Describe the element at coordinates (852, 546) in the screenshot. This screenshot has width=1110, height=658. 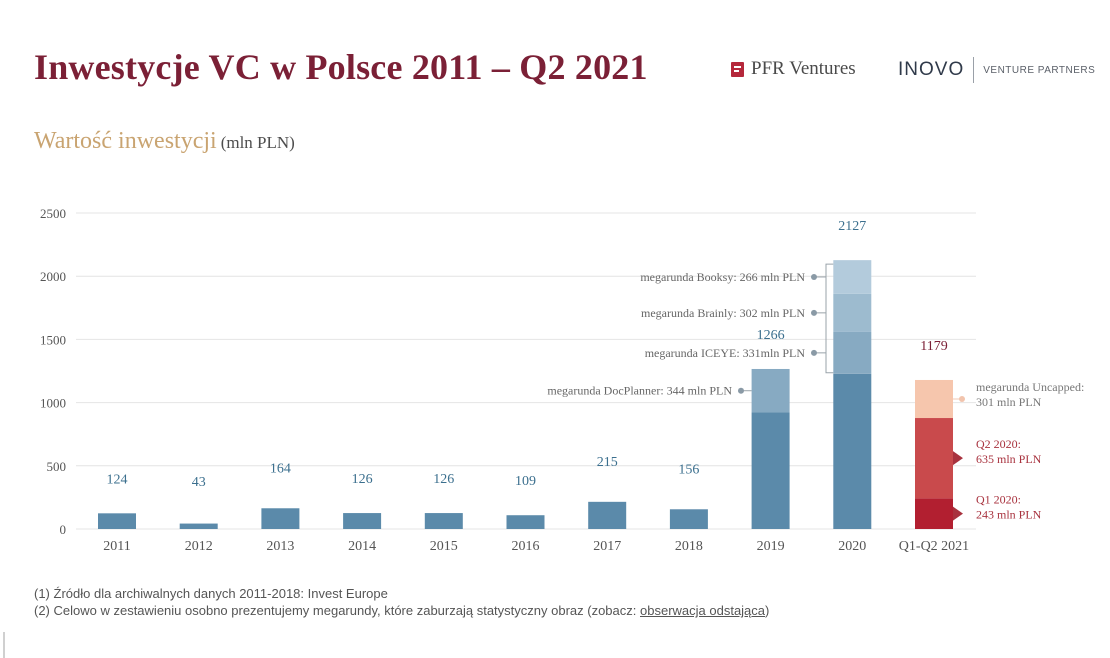
I see `x-tick-label: 2020` at that location.